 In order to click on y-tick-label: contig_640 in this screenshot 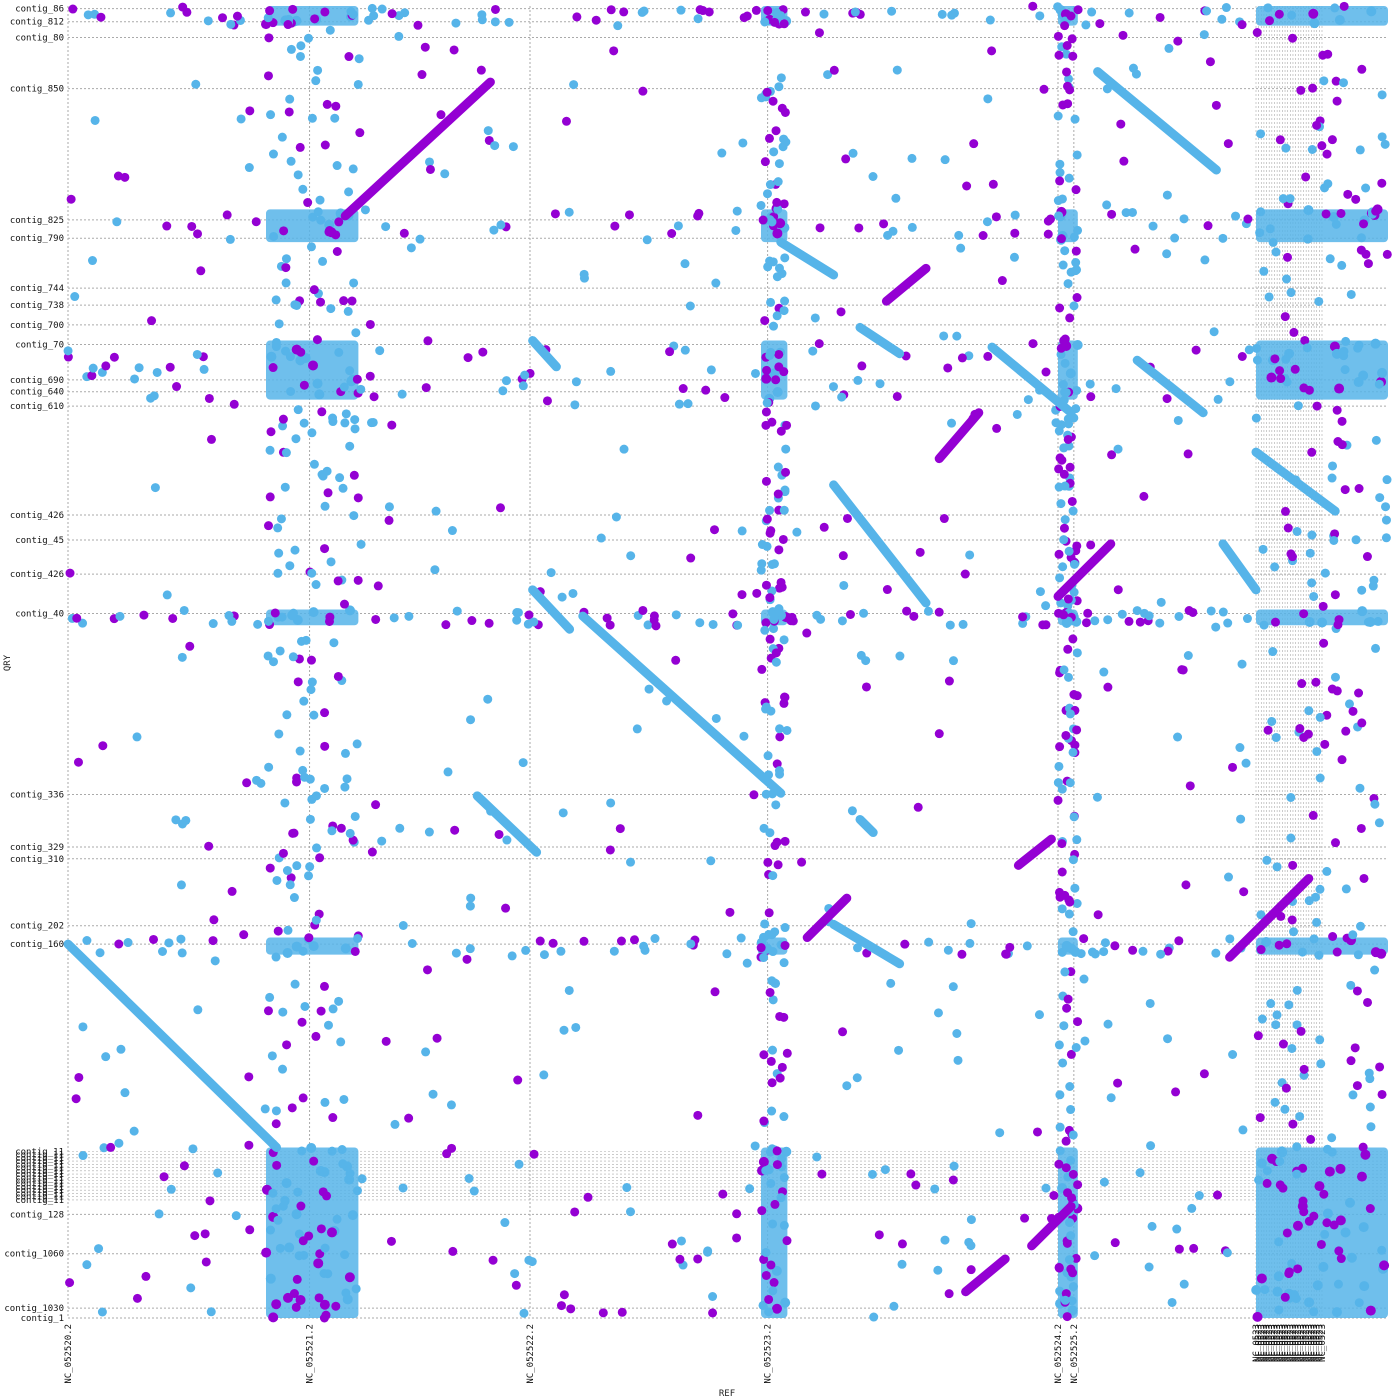, I will do `click(37, 393)`.